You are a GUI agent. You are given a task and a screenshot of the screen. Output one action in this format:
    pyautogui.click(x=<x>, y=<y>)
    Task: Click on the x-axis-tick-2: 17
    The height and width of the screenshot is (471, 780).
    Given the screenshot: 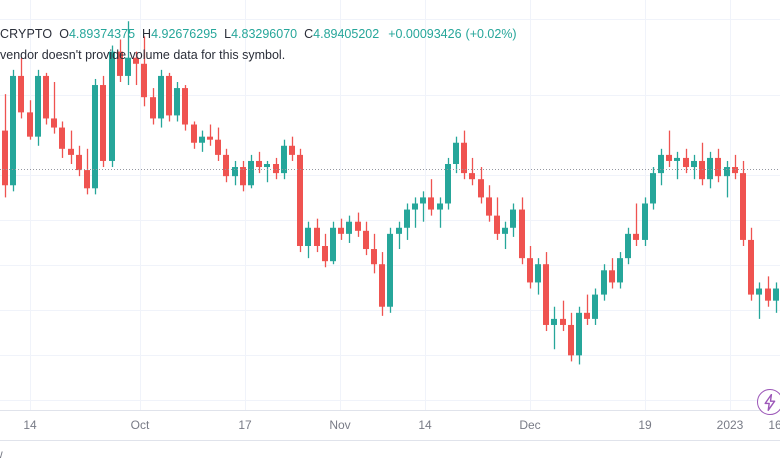 What is the action you would take?
    pyautogui.click(x=245, y=425)
    